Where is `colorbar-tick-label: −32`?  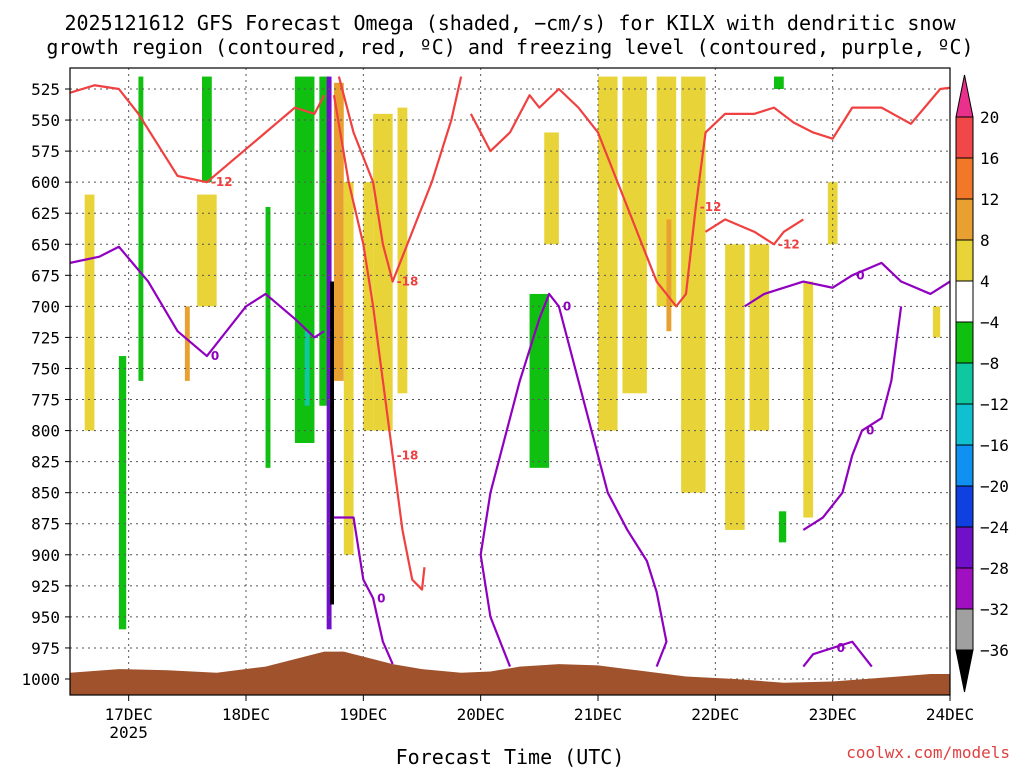 colorbar-tick-label: −32 is located at coordinates (994, 609).